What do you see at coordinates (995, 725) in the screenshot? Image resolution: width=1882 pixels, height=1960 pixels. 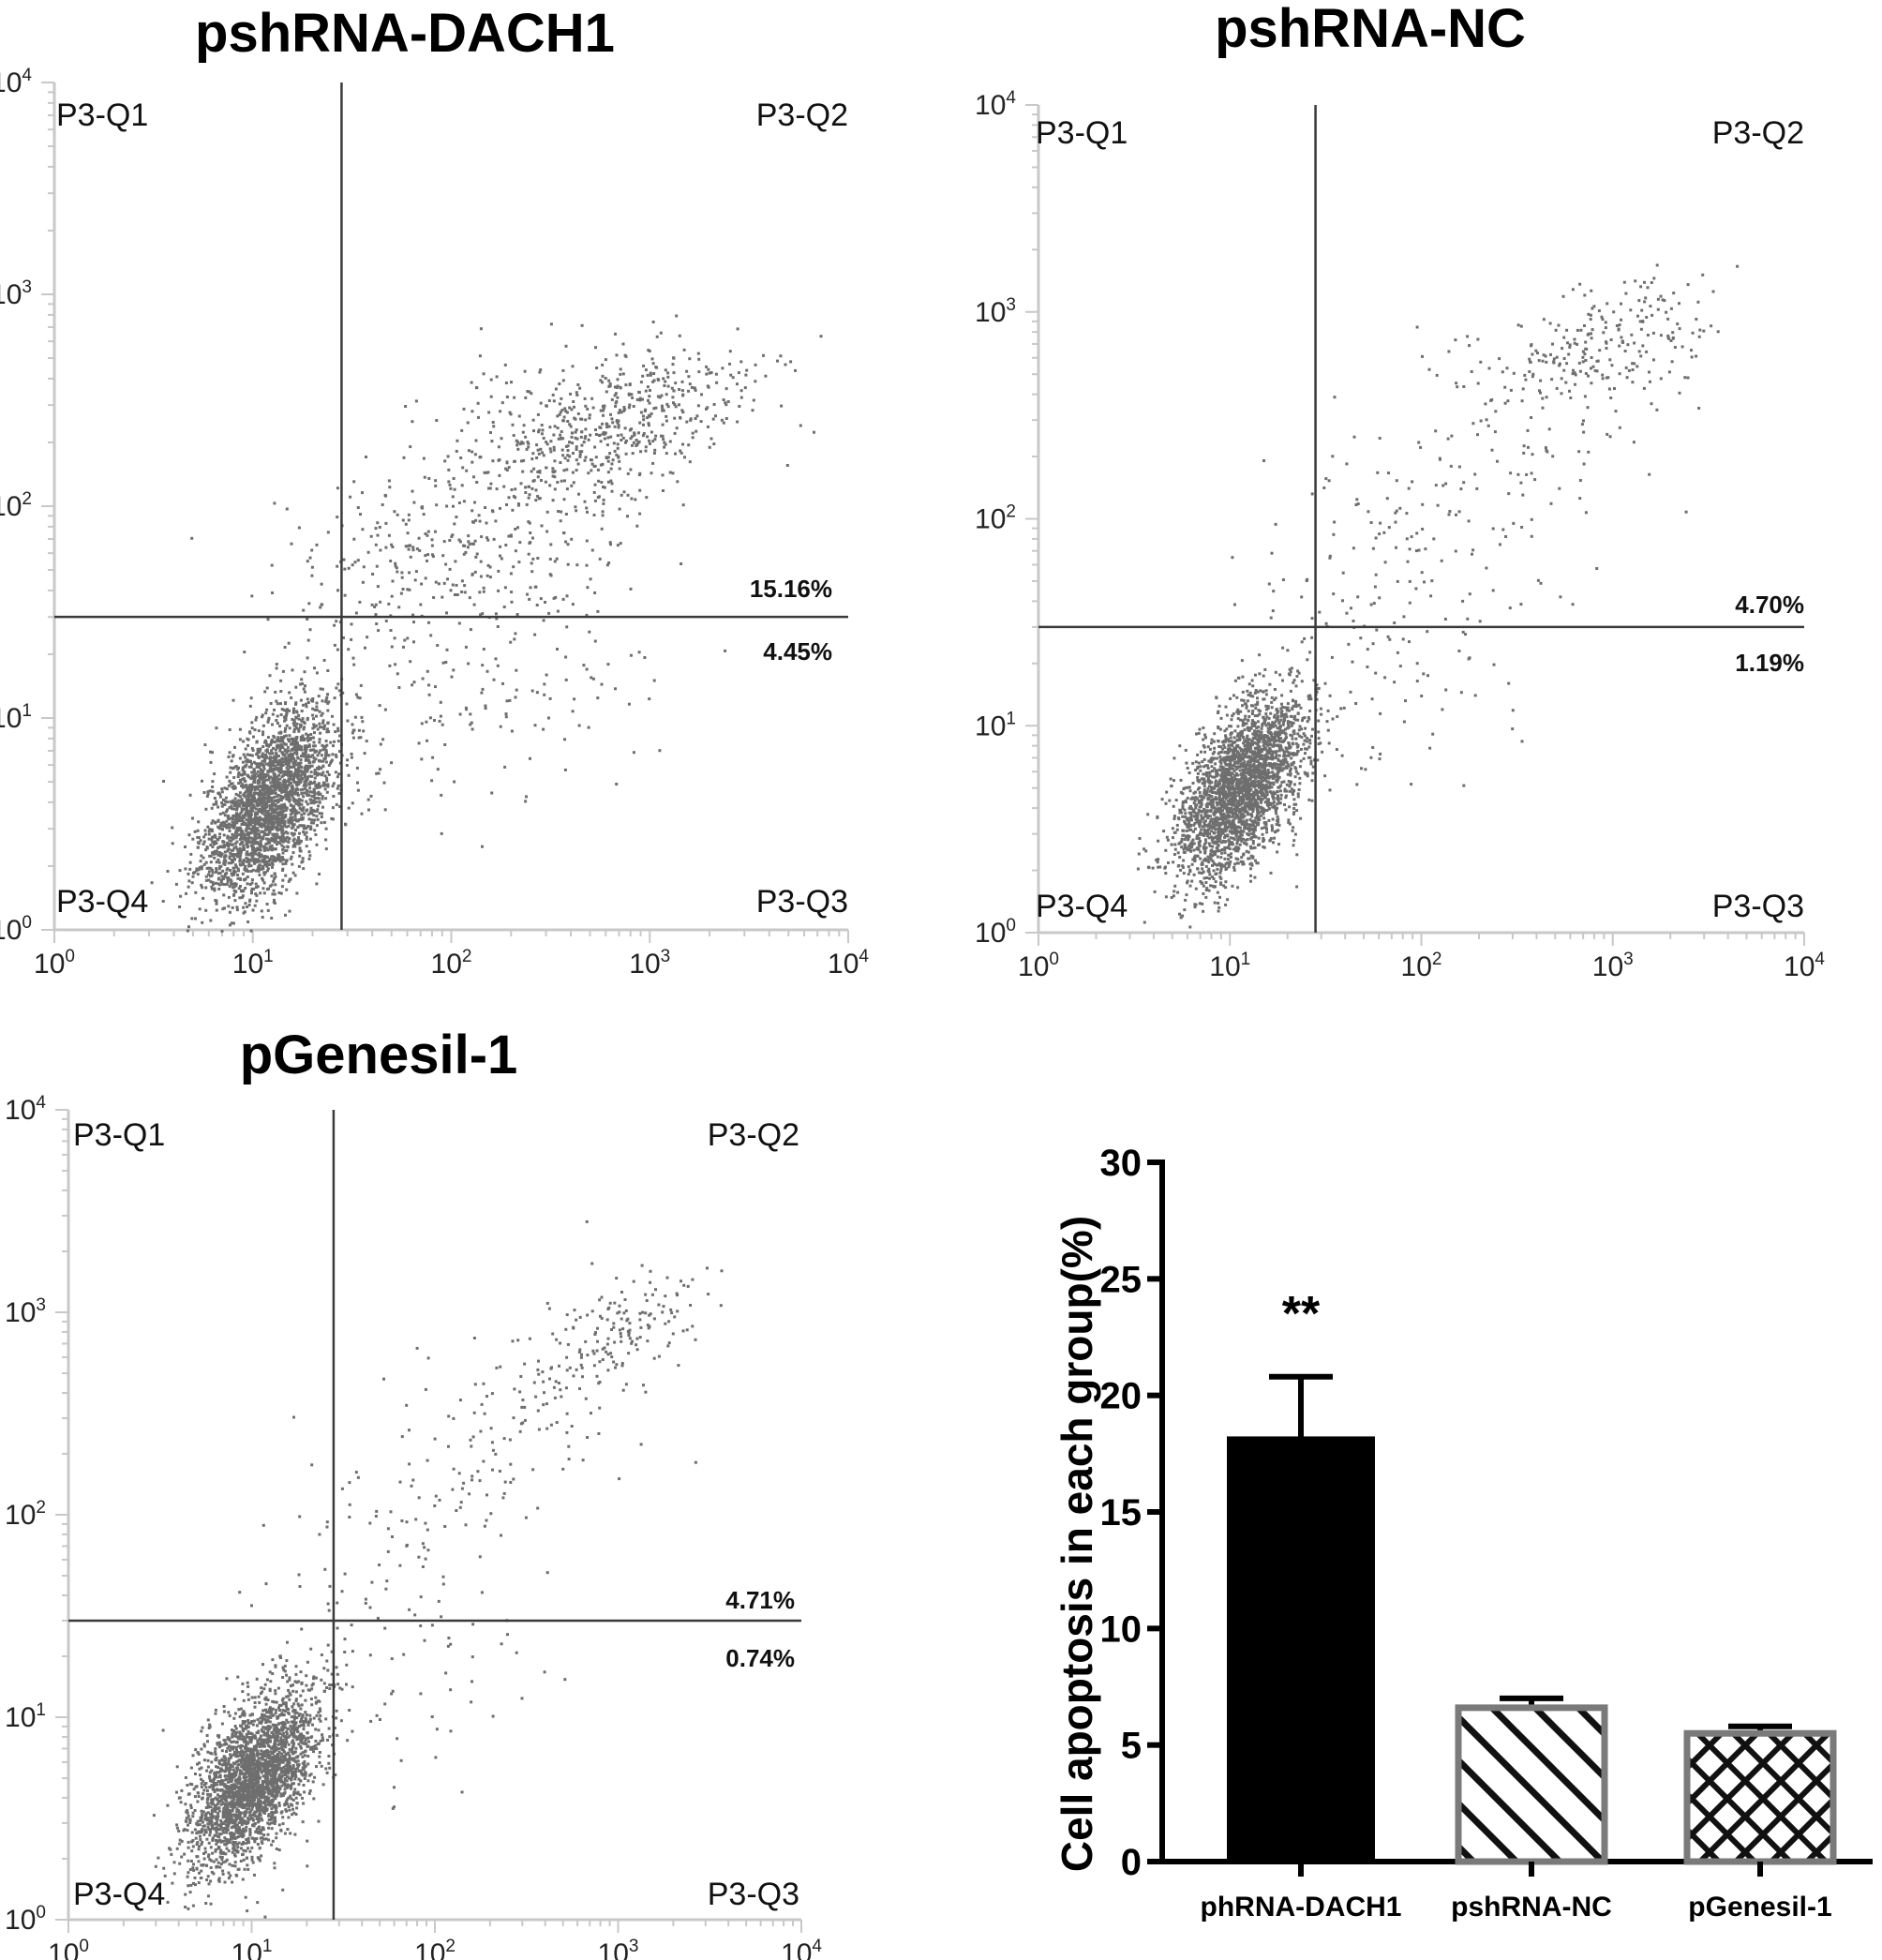 I see `y-tick-label: 10¹` at bounding box center [995, 725].